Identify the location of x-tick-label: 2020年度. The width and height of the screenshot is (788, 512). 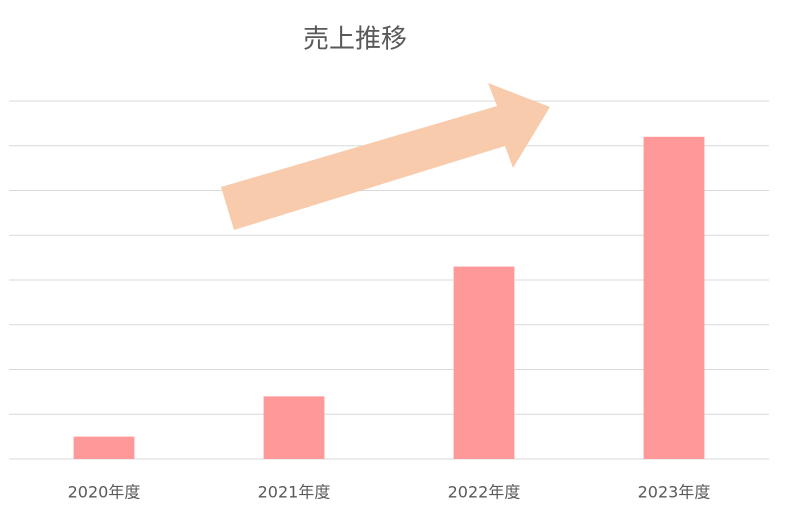
(104, 492).